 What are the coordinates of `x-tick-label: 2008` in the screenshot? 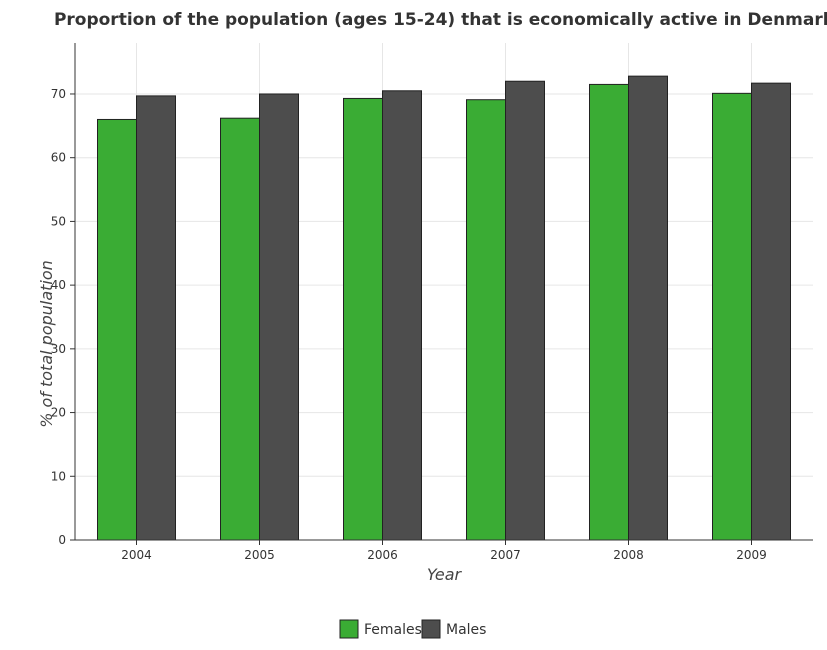 It's located at (628, 555).